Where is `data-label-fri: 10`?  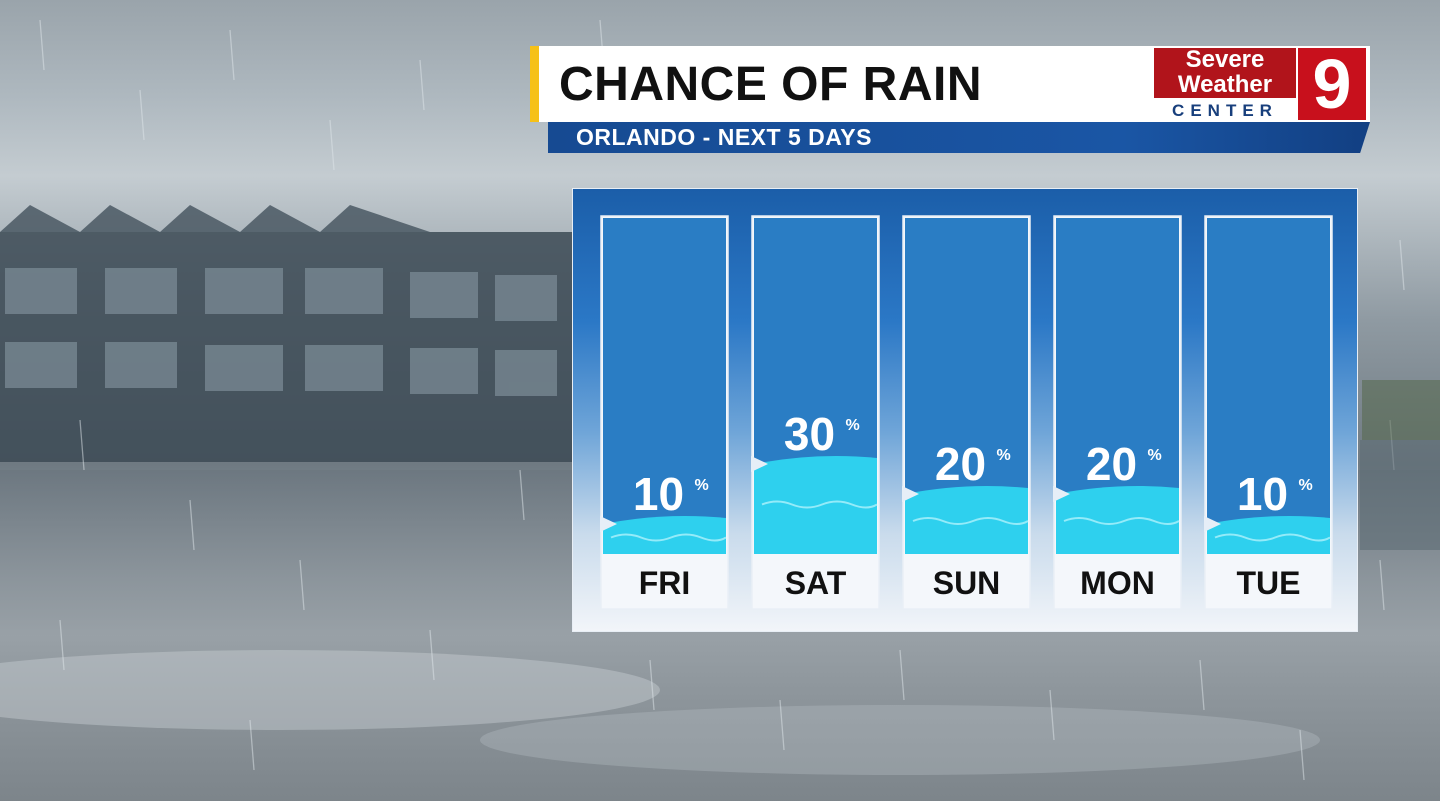
data-label-fri: 10 is located at coordinates (658, 494).